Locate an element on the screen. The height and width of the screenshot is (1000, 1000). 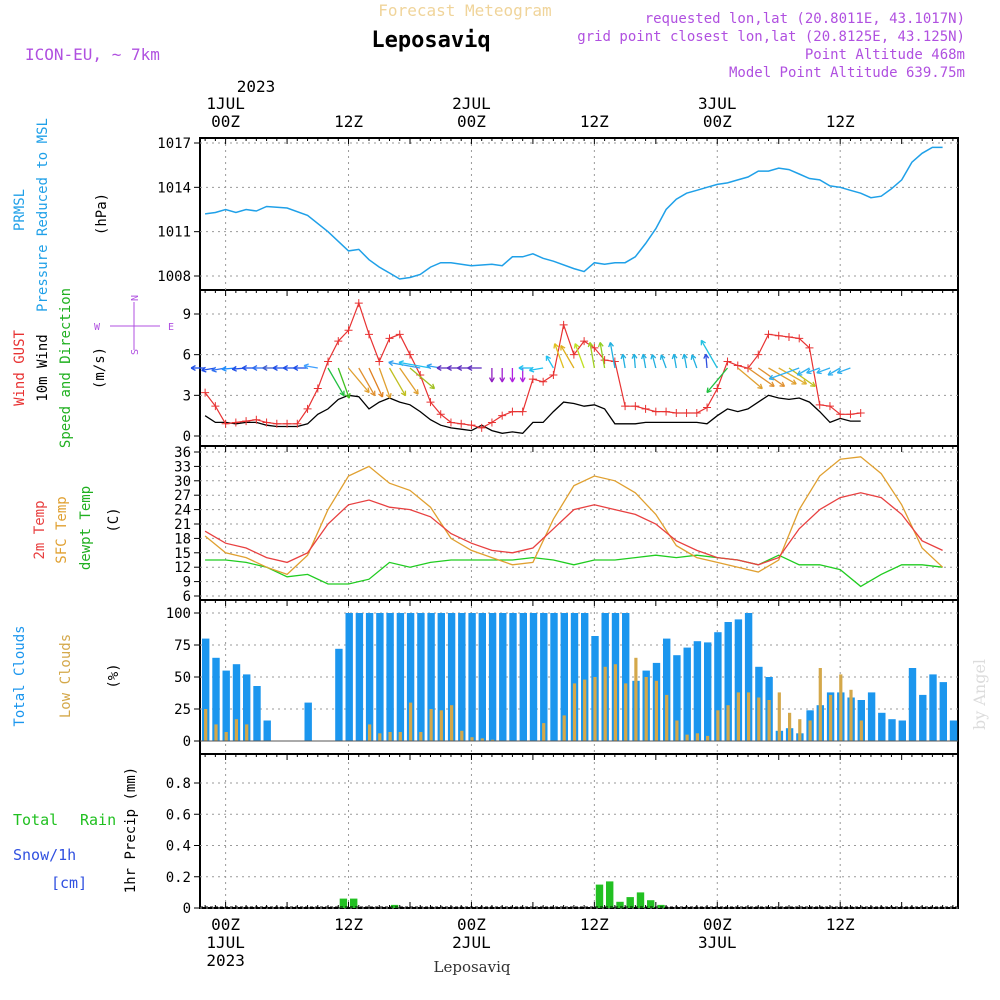
y-tick-label-temp: 33 is located at coordinates (182, 467).